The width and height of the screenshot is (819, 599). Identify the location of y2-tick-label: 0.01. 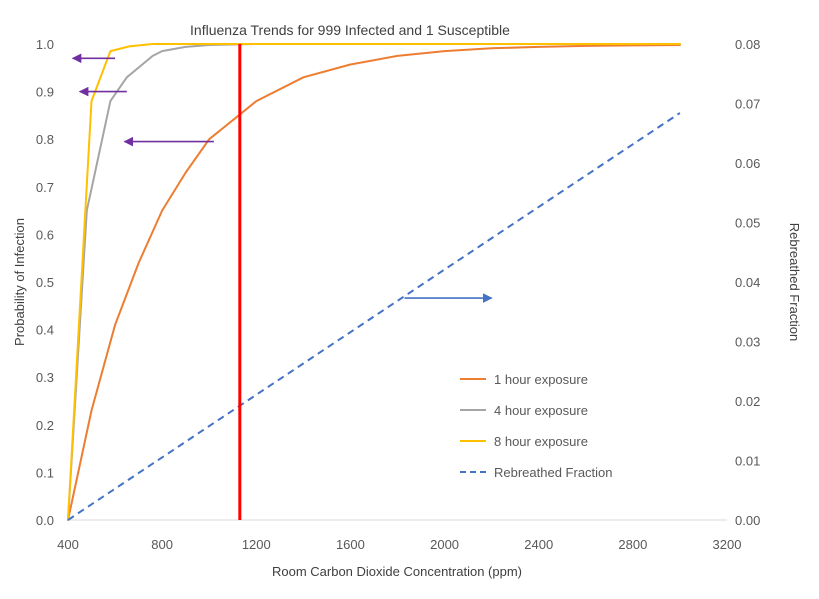
(747, 461).